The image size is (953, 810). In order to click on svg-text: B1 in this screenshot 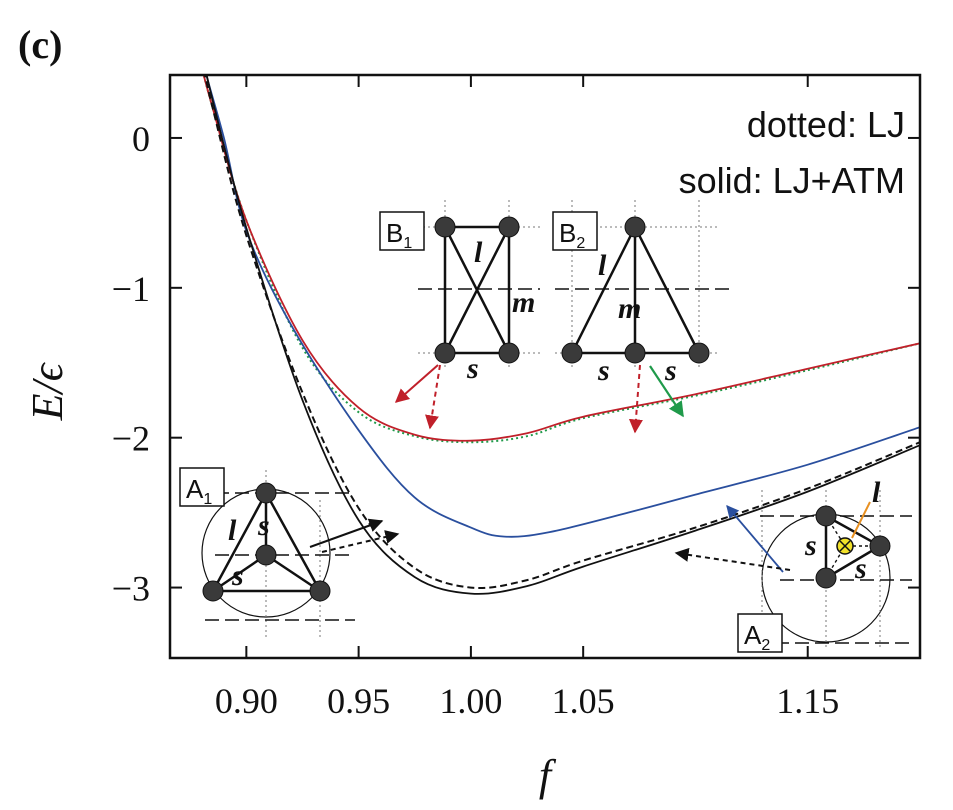, I will do `click(399, 235)`.